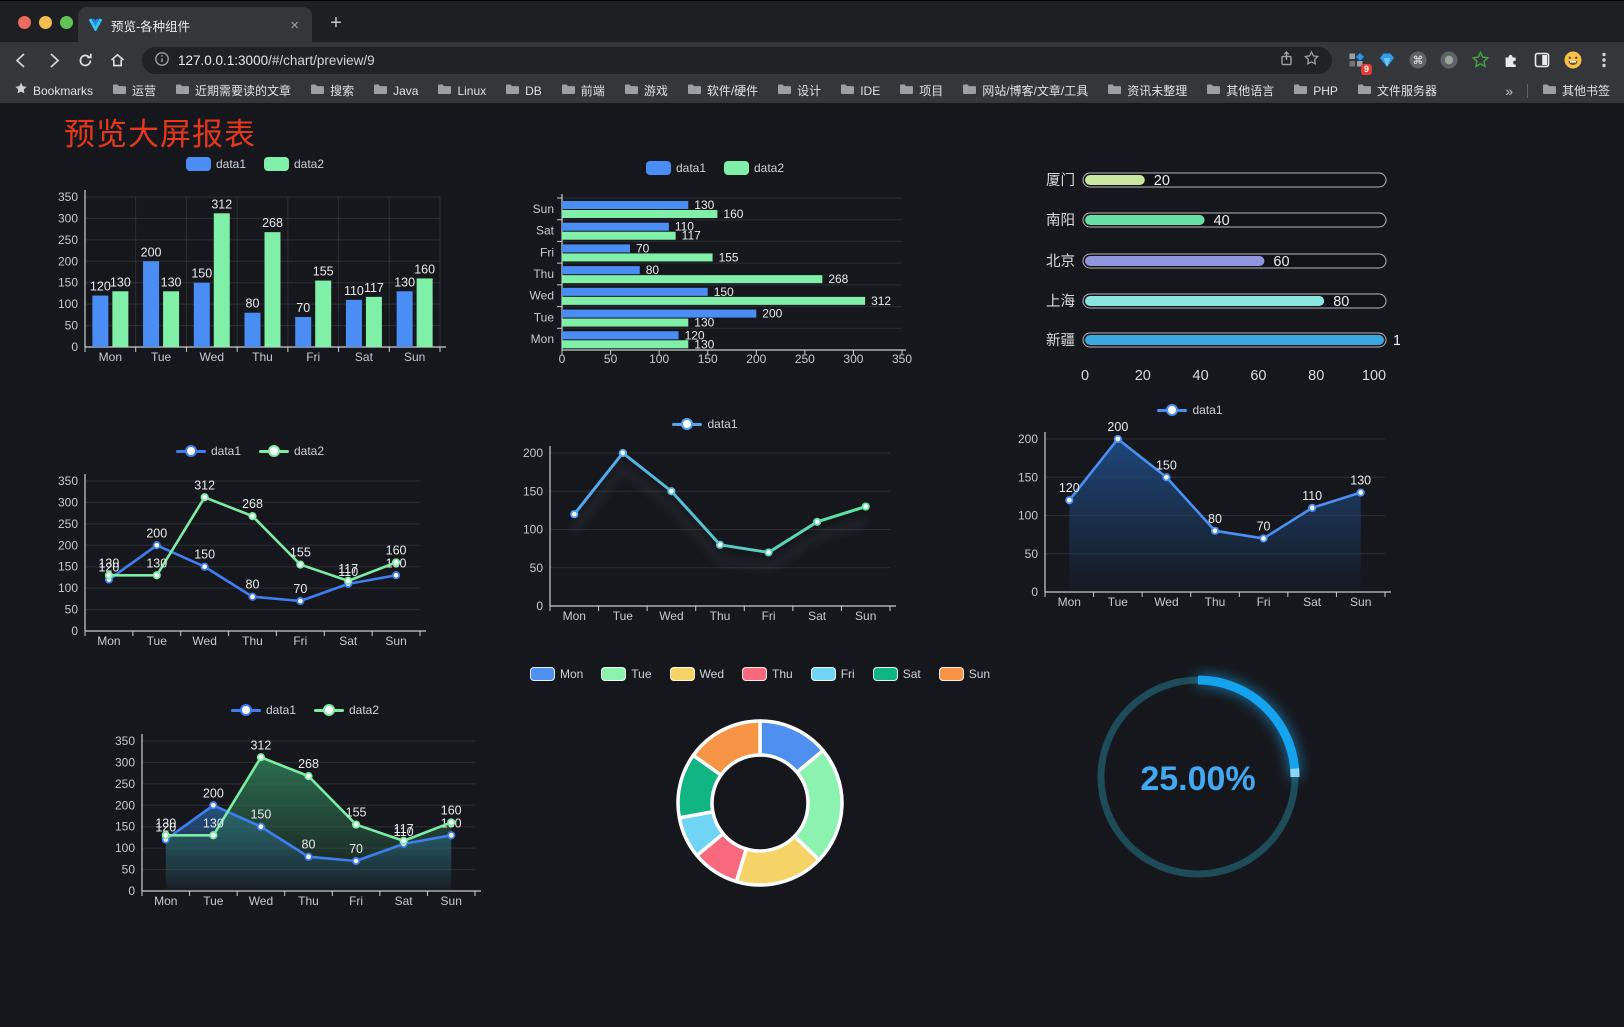  What do you see at coordinates (195, 25) in the screenshot?
I see `browser-tab: 预览-各种组件 ×` at bounding box center [195, 25].